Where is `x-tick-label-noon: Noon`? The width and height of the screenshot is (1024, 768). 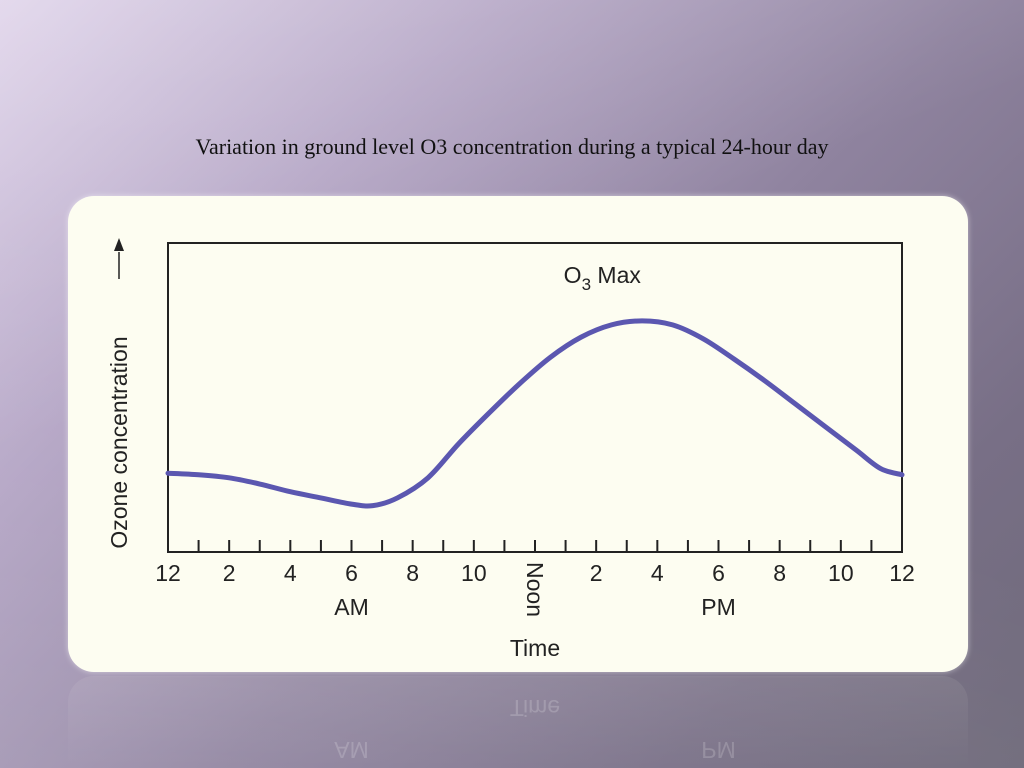
x-tick-label-noon: Noon is located at coordinates (535, 589).